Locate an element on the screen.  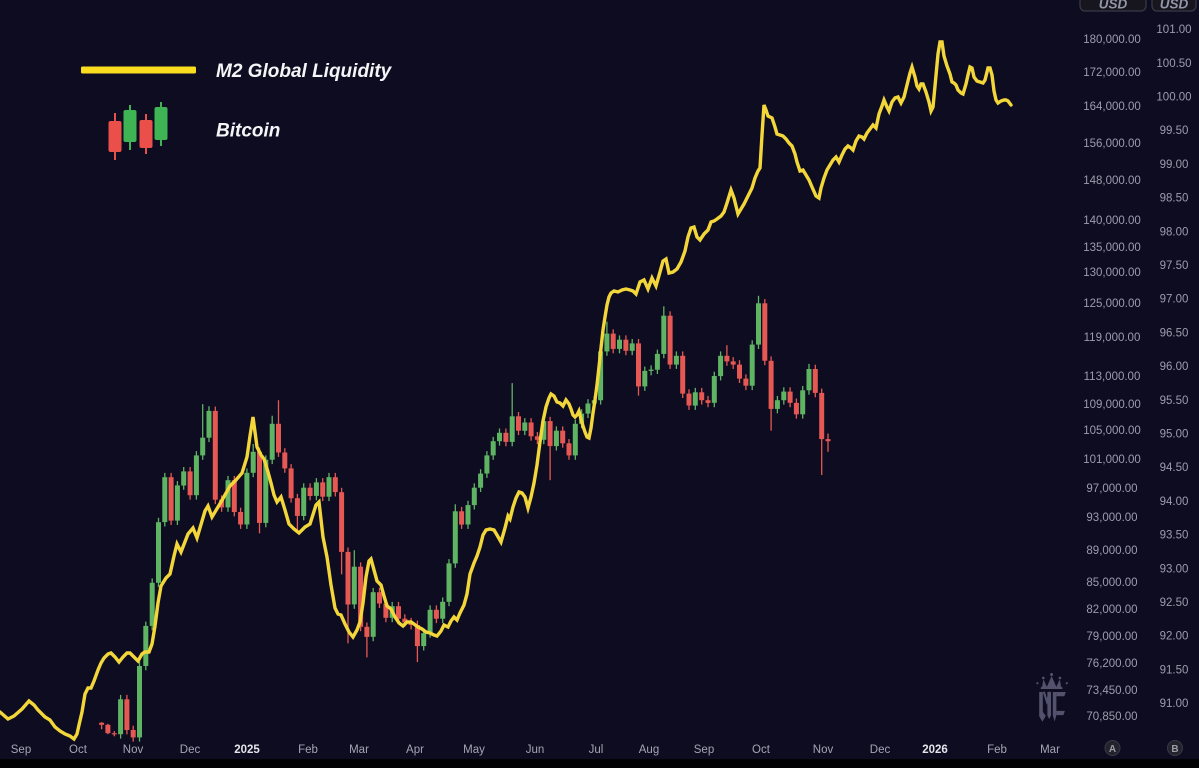
svg-text: 172,000.00 is located at coordinates (1112, 73).